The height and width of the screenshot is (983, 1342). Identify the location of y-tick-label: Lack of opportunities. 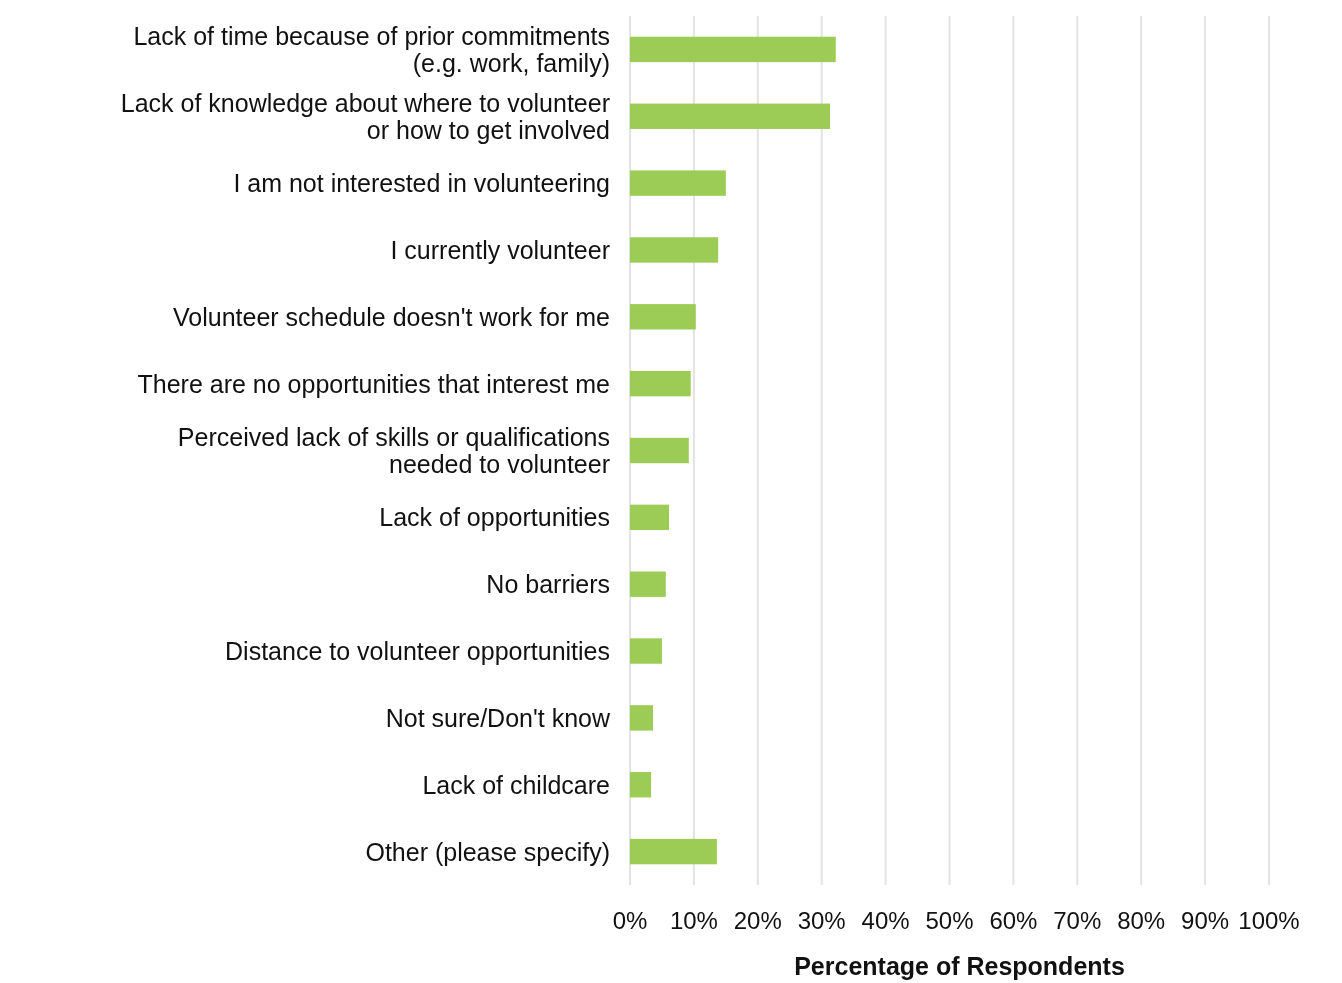
(494, 517).